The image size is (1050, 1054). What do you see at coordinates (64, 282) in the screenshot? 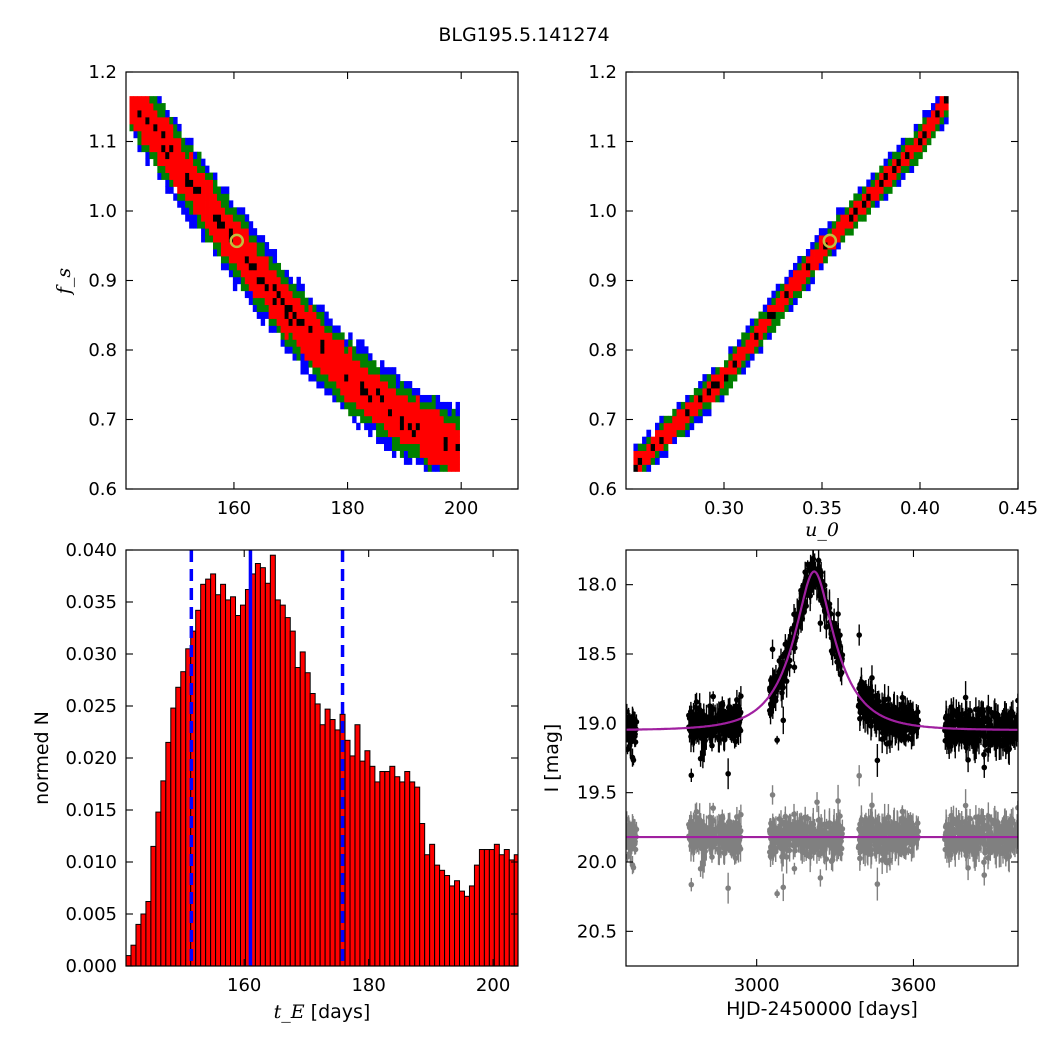
I see `ylabel-fs: f_s` at bounding box center [64, 282].